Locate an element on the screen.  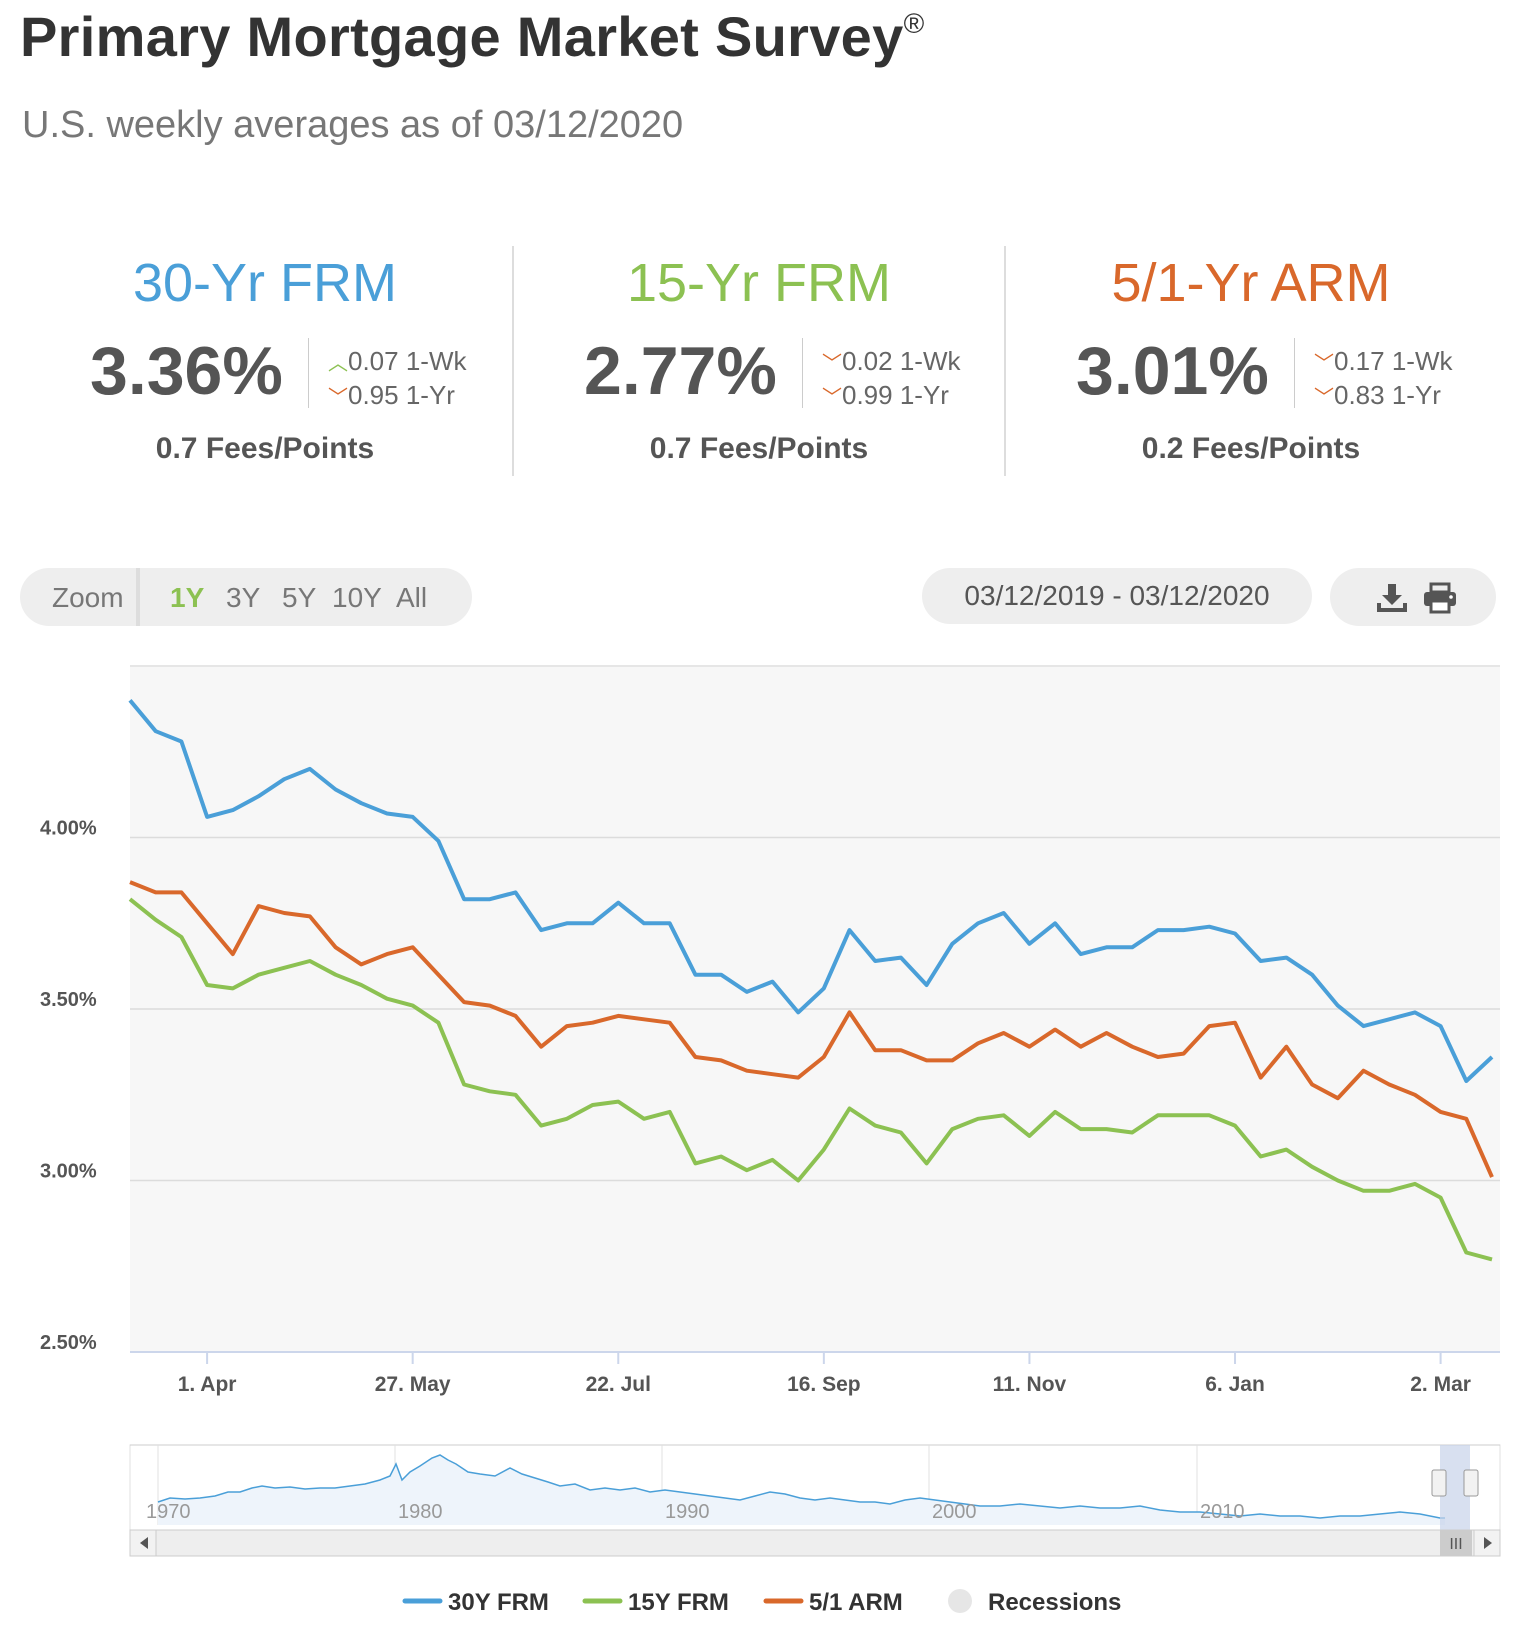
legend-swatch-recessions is located at coordinates (960, 1601).